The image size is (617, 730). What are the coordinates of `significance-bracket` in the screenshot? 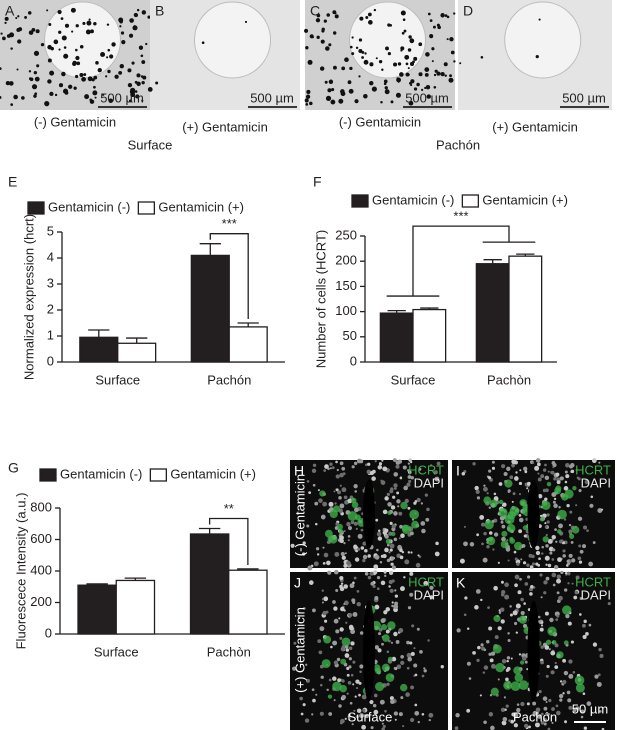 It's located at (461, 261).